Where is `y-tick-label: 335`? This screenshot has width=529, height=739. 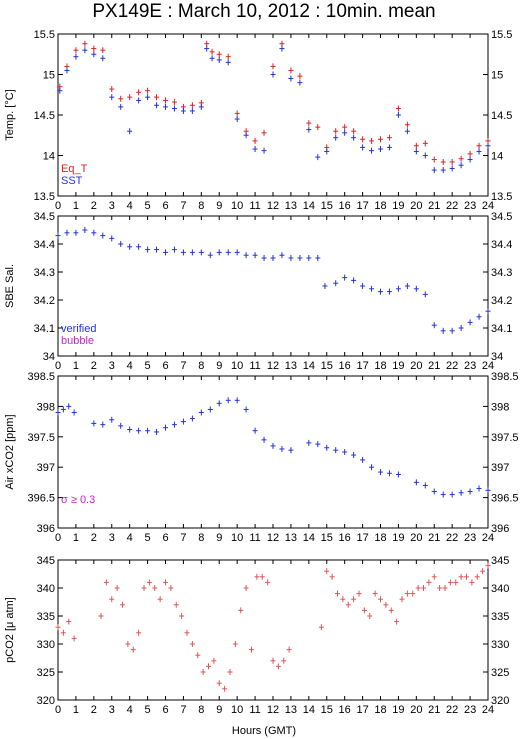
y-tick-label: 335 is located at coordinates (46, 617).